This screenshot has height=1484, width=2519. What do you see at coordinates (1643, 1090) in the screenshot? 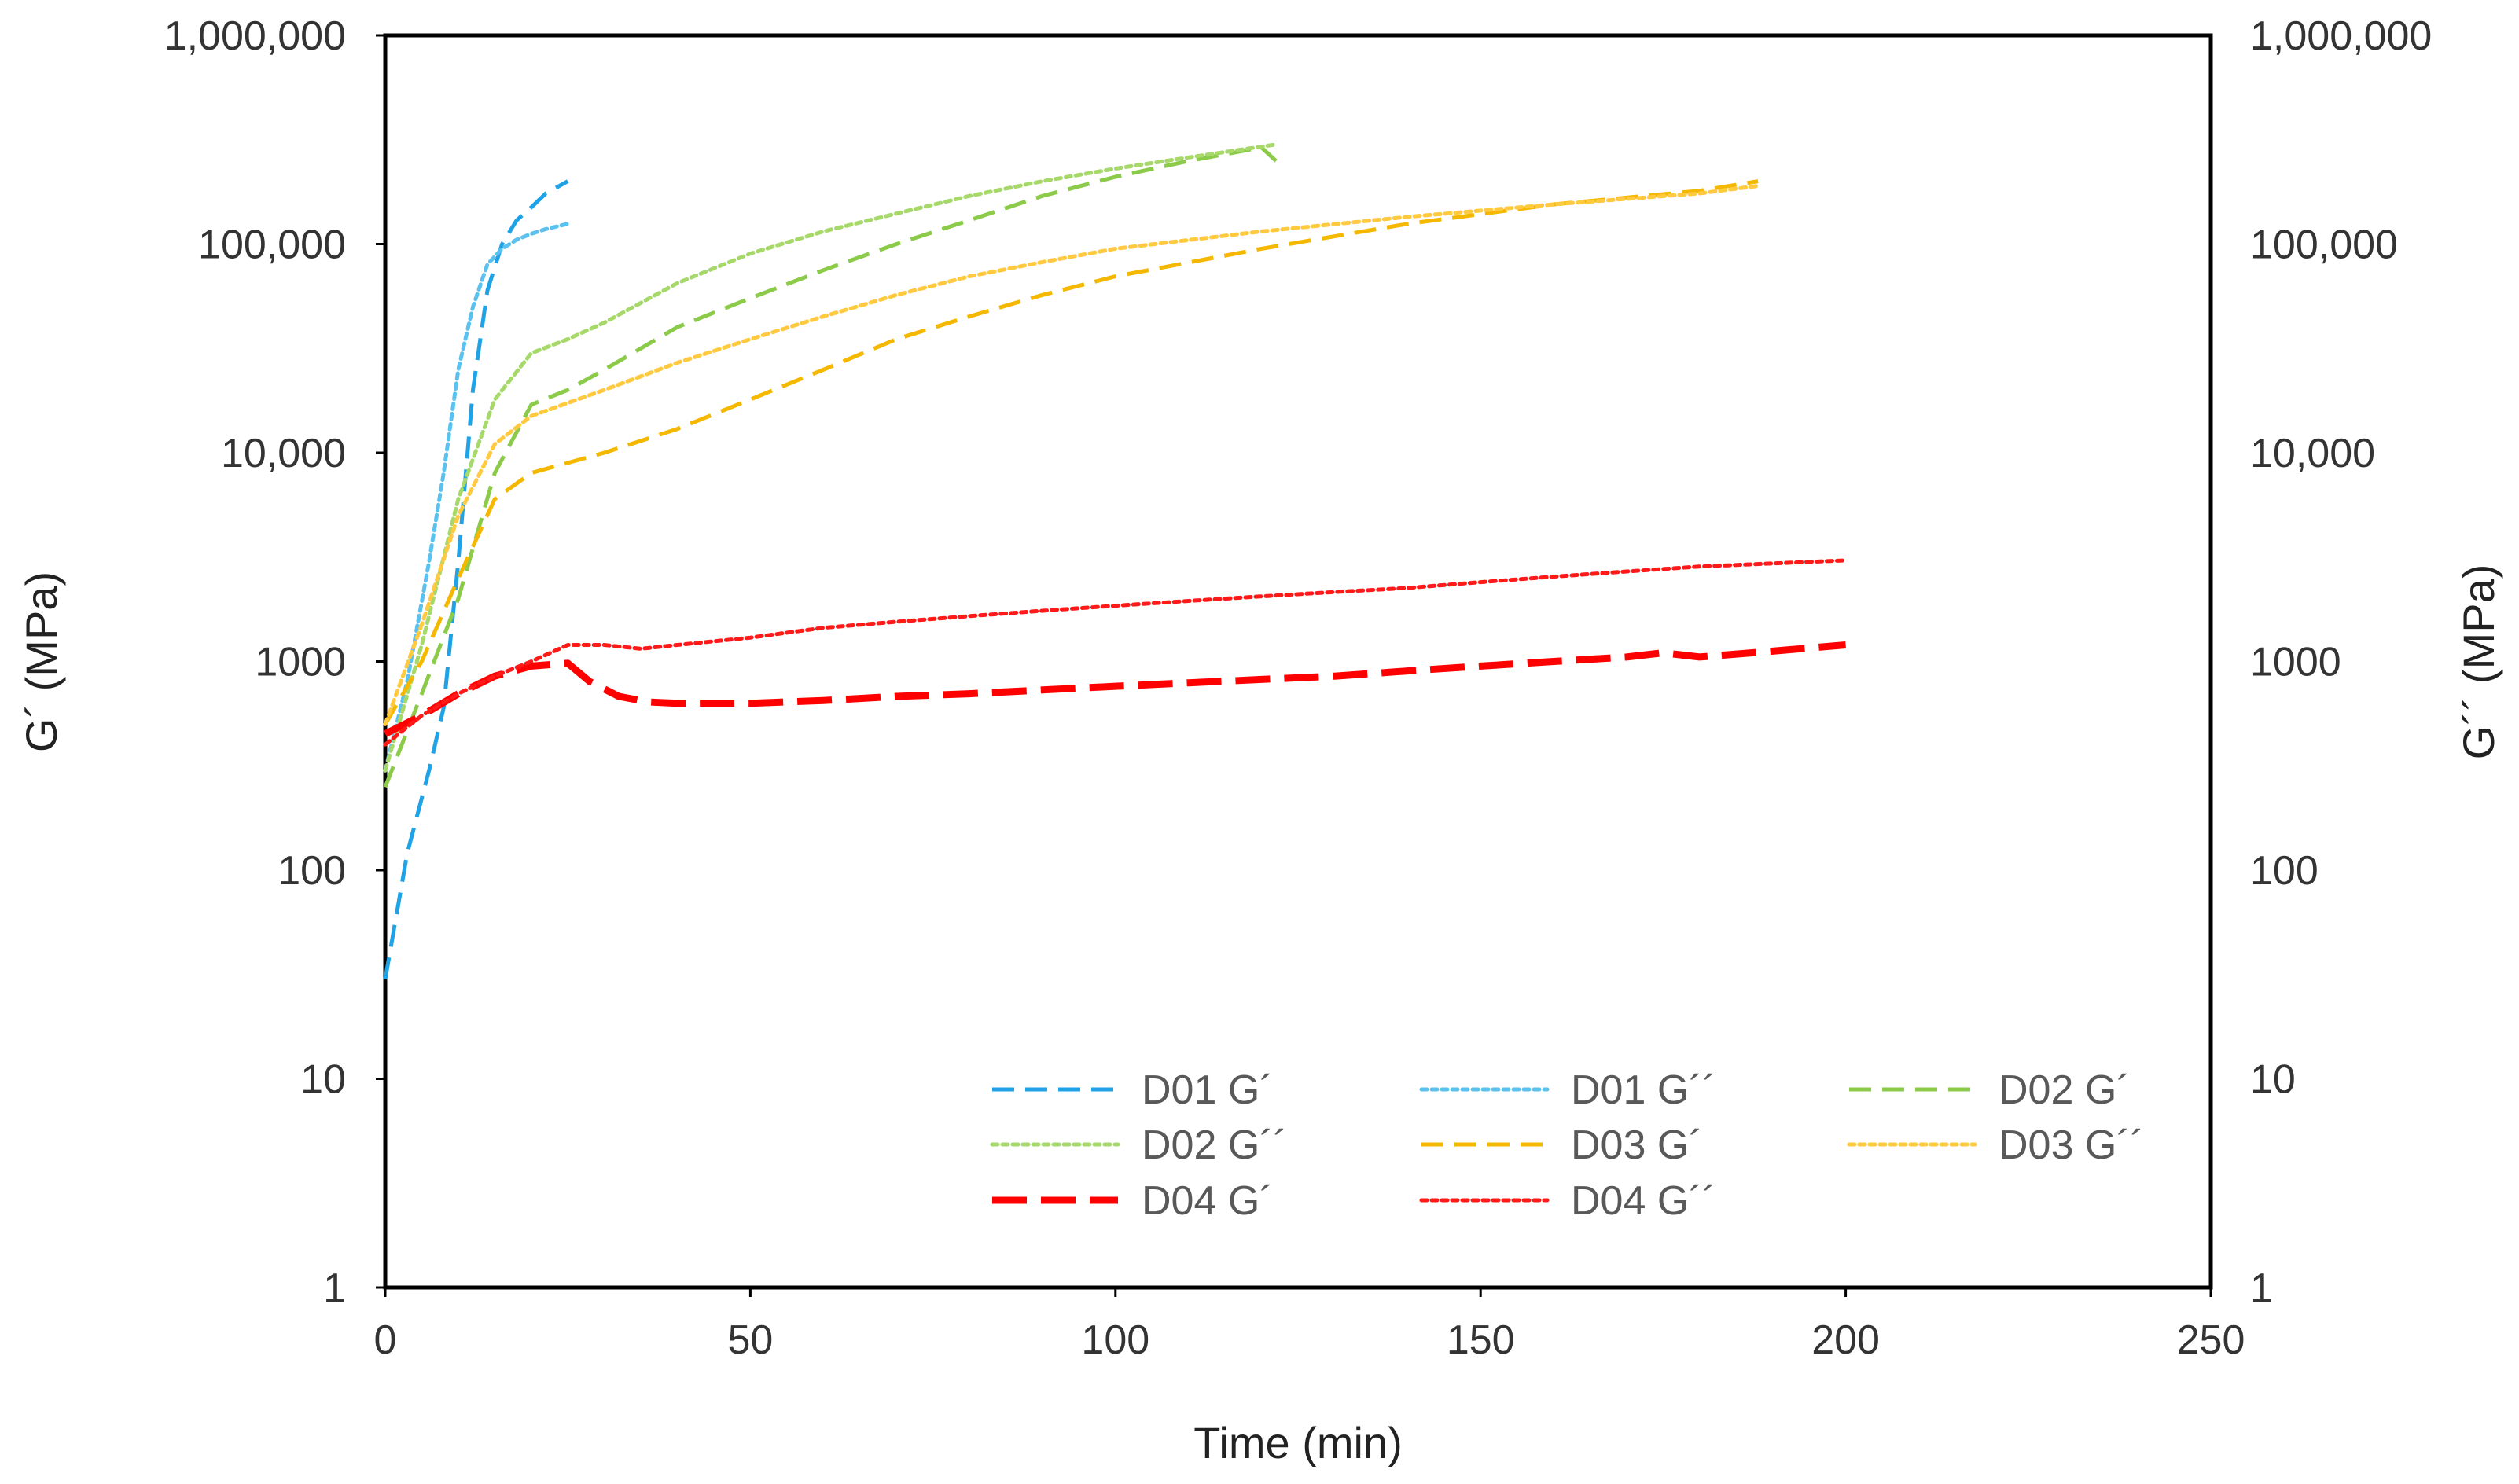
I see `legend-label-1: D01 G´´` at bounding box center [1643, 1090].